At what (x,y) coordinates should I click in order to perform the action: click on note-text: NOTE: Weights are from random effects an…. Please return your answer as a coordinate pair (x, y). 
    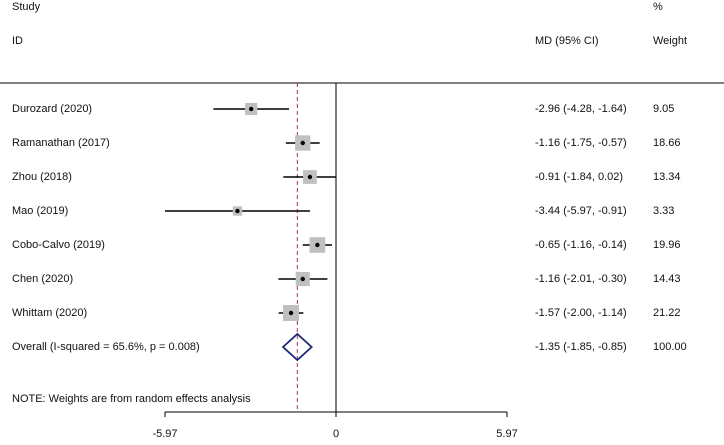
    Looking at the image, I should click on (131, 399).